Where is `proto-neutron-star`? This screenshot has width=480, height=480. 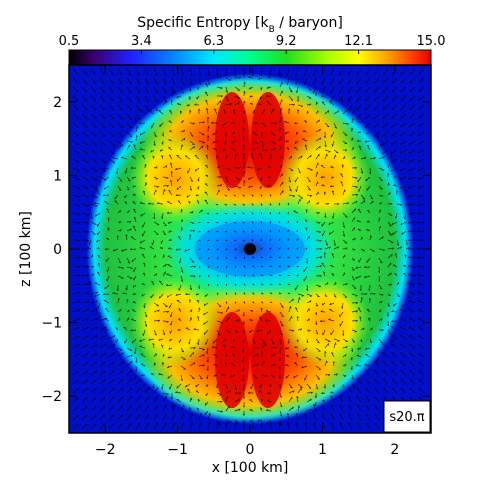 proto-neutron-star is located at coordinates (250, 249).